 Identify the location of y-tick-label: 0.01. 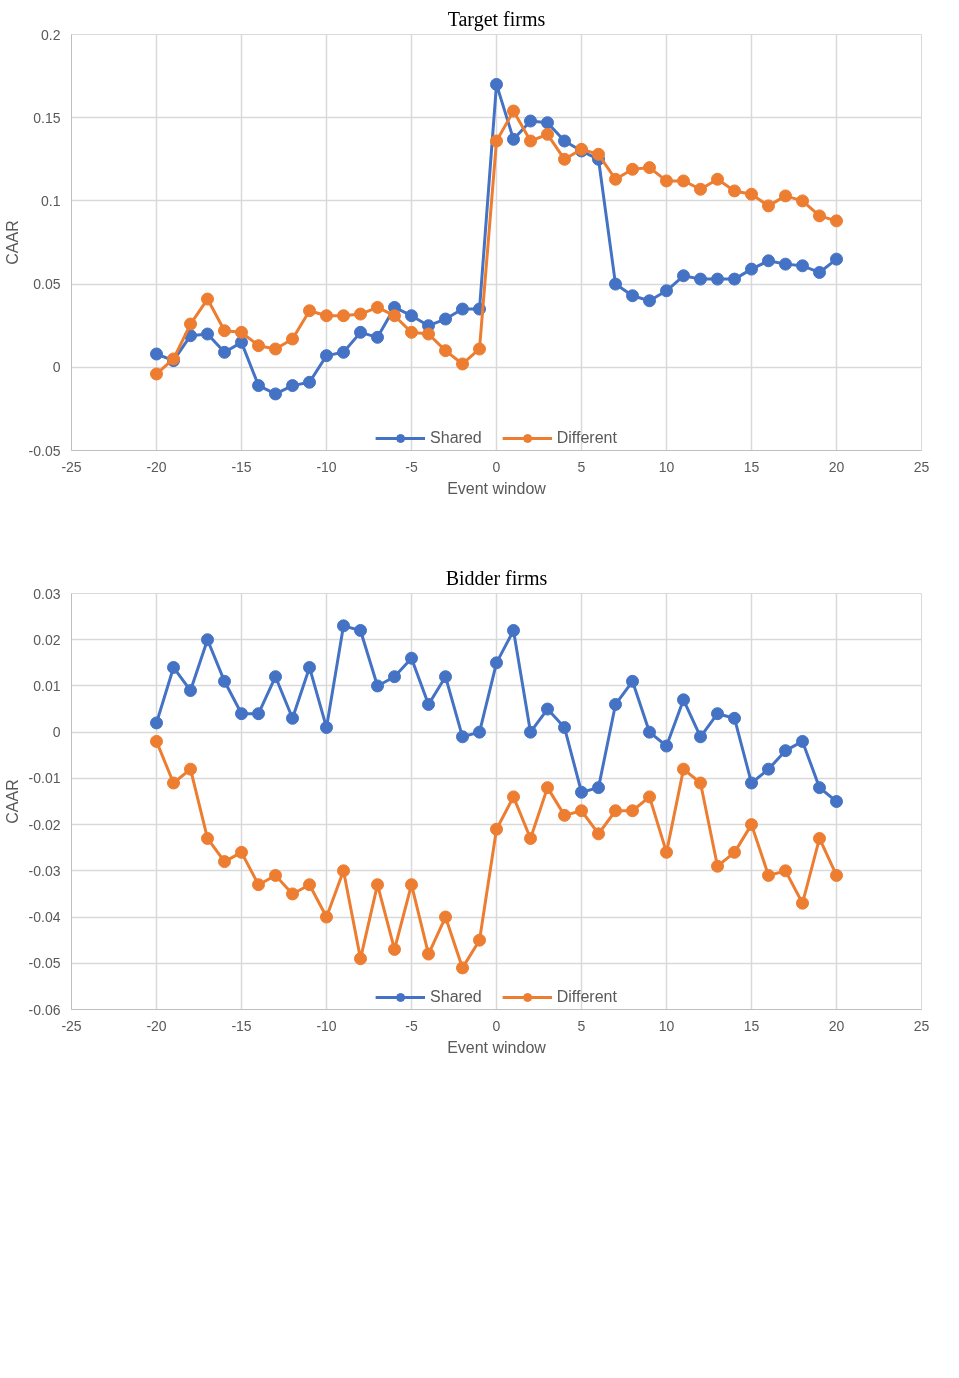
(47, 685).